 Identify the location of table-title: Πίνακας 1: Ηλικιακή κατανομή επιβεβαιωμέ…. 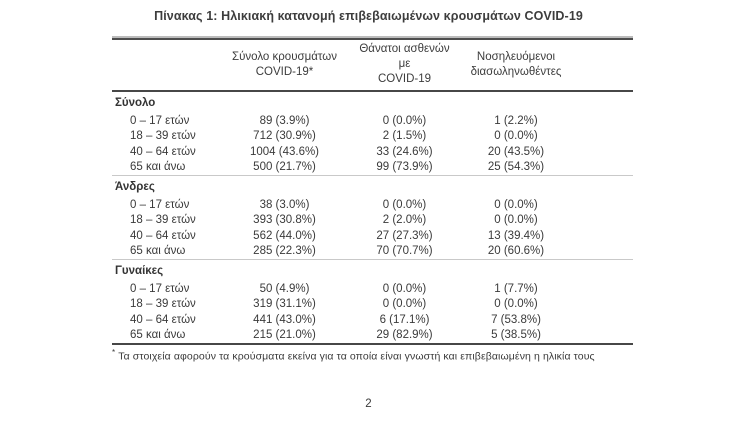
(368, 16).